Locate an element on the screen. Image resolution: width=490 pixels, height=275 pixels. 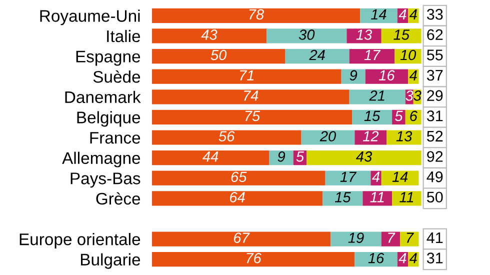
data-label: 6 is located at coordinates (414, 116).